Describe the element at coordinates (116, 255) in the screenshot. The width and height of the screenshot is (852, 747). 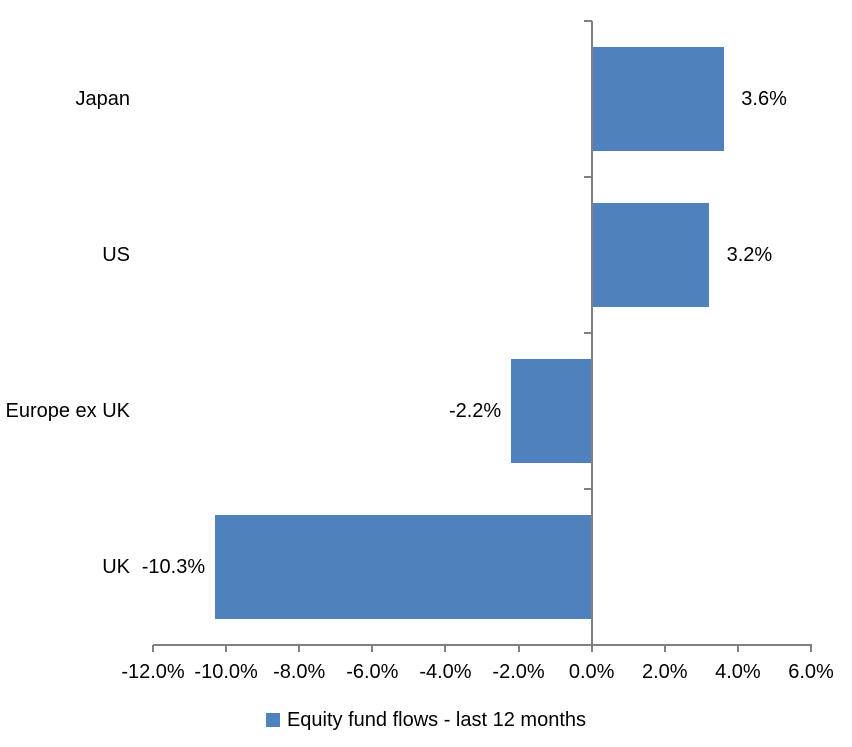
I see `category-label: US` at that location.